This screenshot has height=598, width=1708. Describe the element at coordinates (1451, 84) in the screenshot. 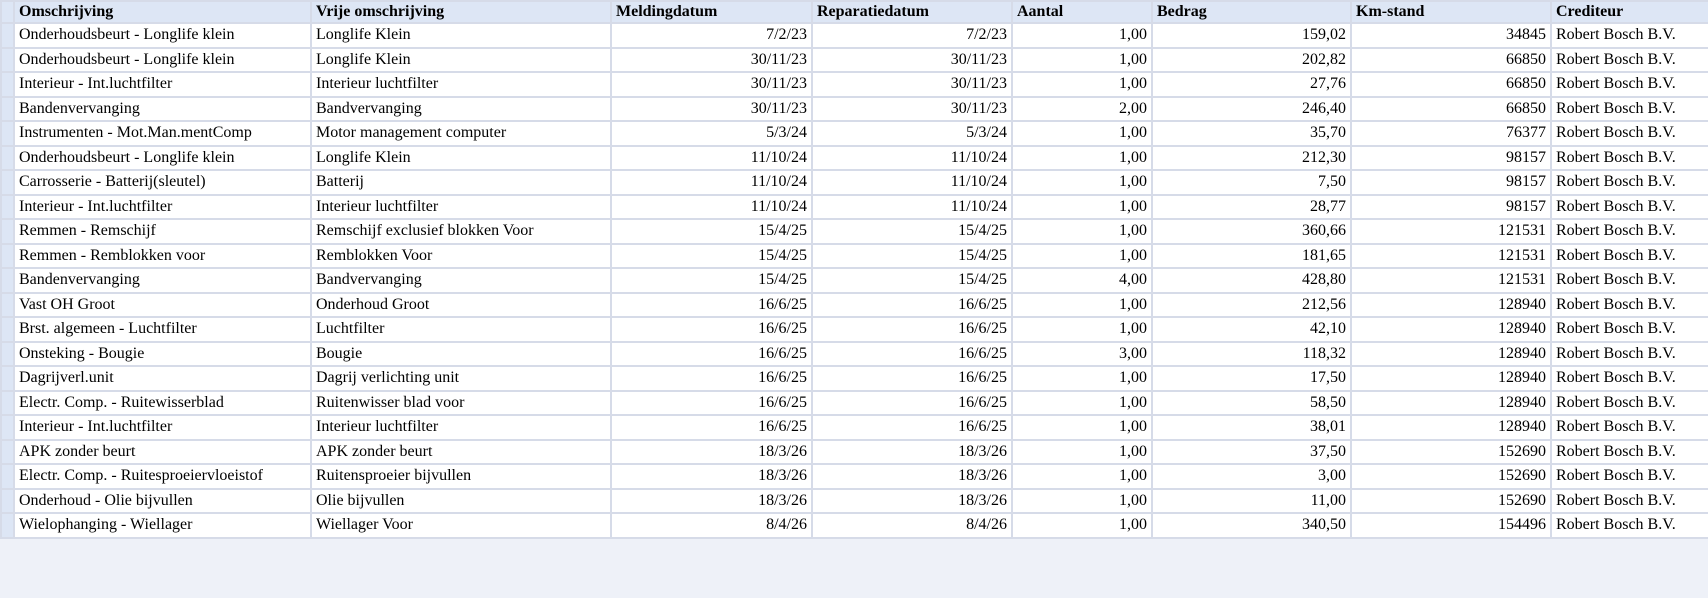

I see `table-cell: 66850` at that location.